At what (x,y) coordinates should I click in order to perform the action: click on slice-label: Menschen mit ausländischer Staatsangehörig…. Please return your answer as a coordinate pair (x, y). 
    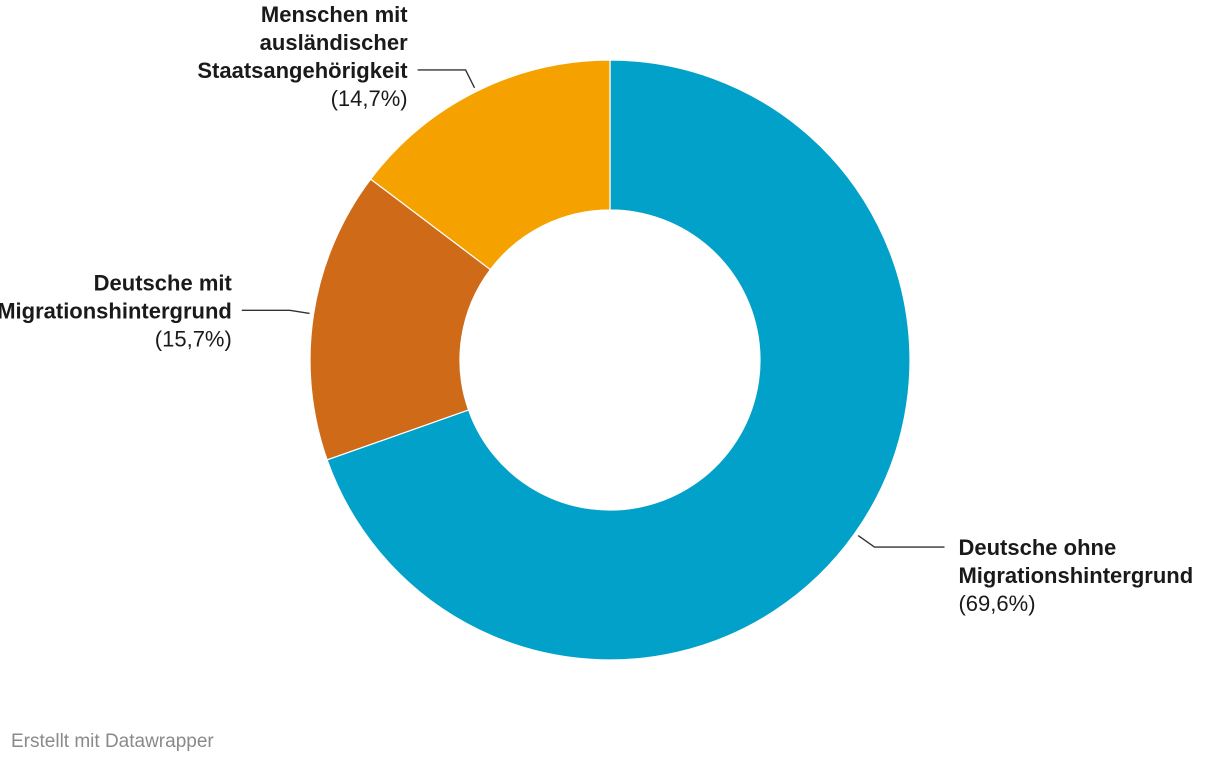
    Looking at the image, I should click on (302, 56).